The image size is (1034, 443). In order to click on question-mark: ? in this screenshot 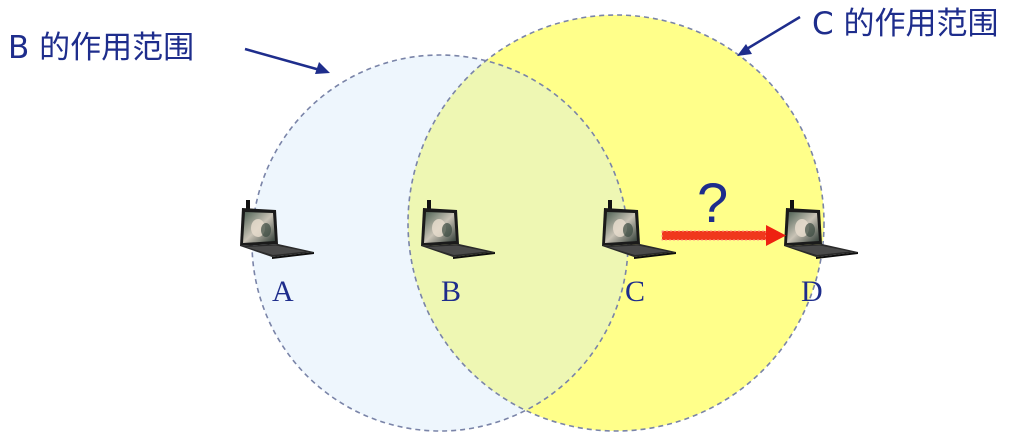, I will do `click(712, 202)`.